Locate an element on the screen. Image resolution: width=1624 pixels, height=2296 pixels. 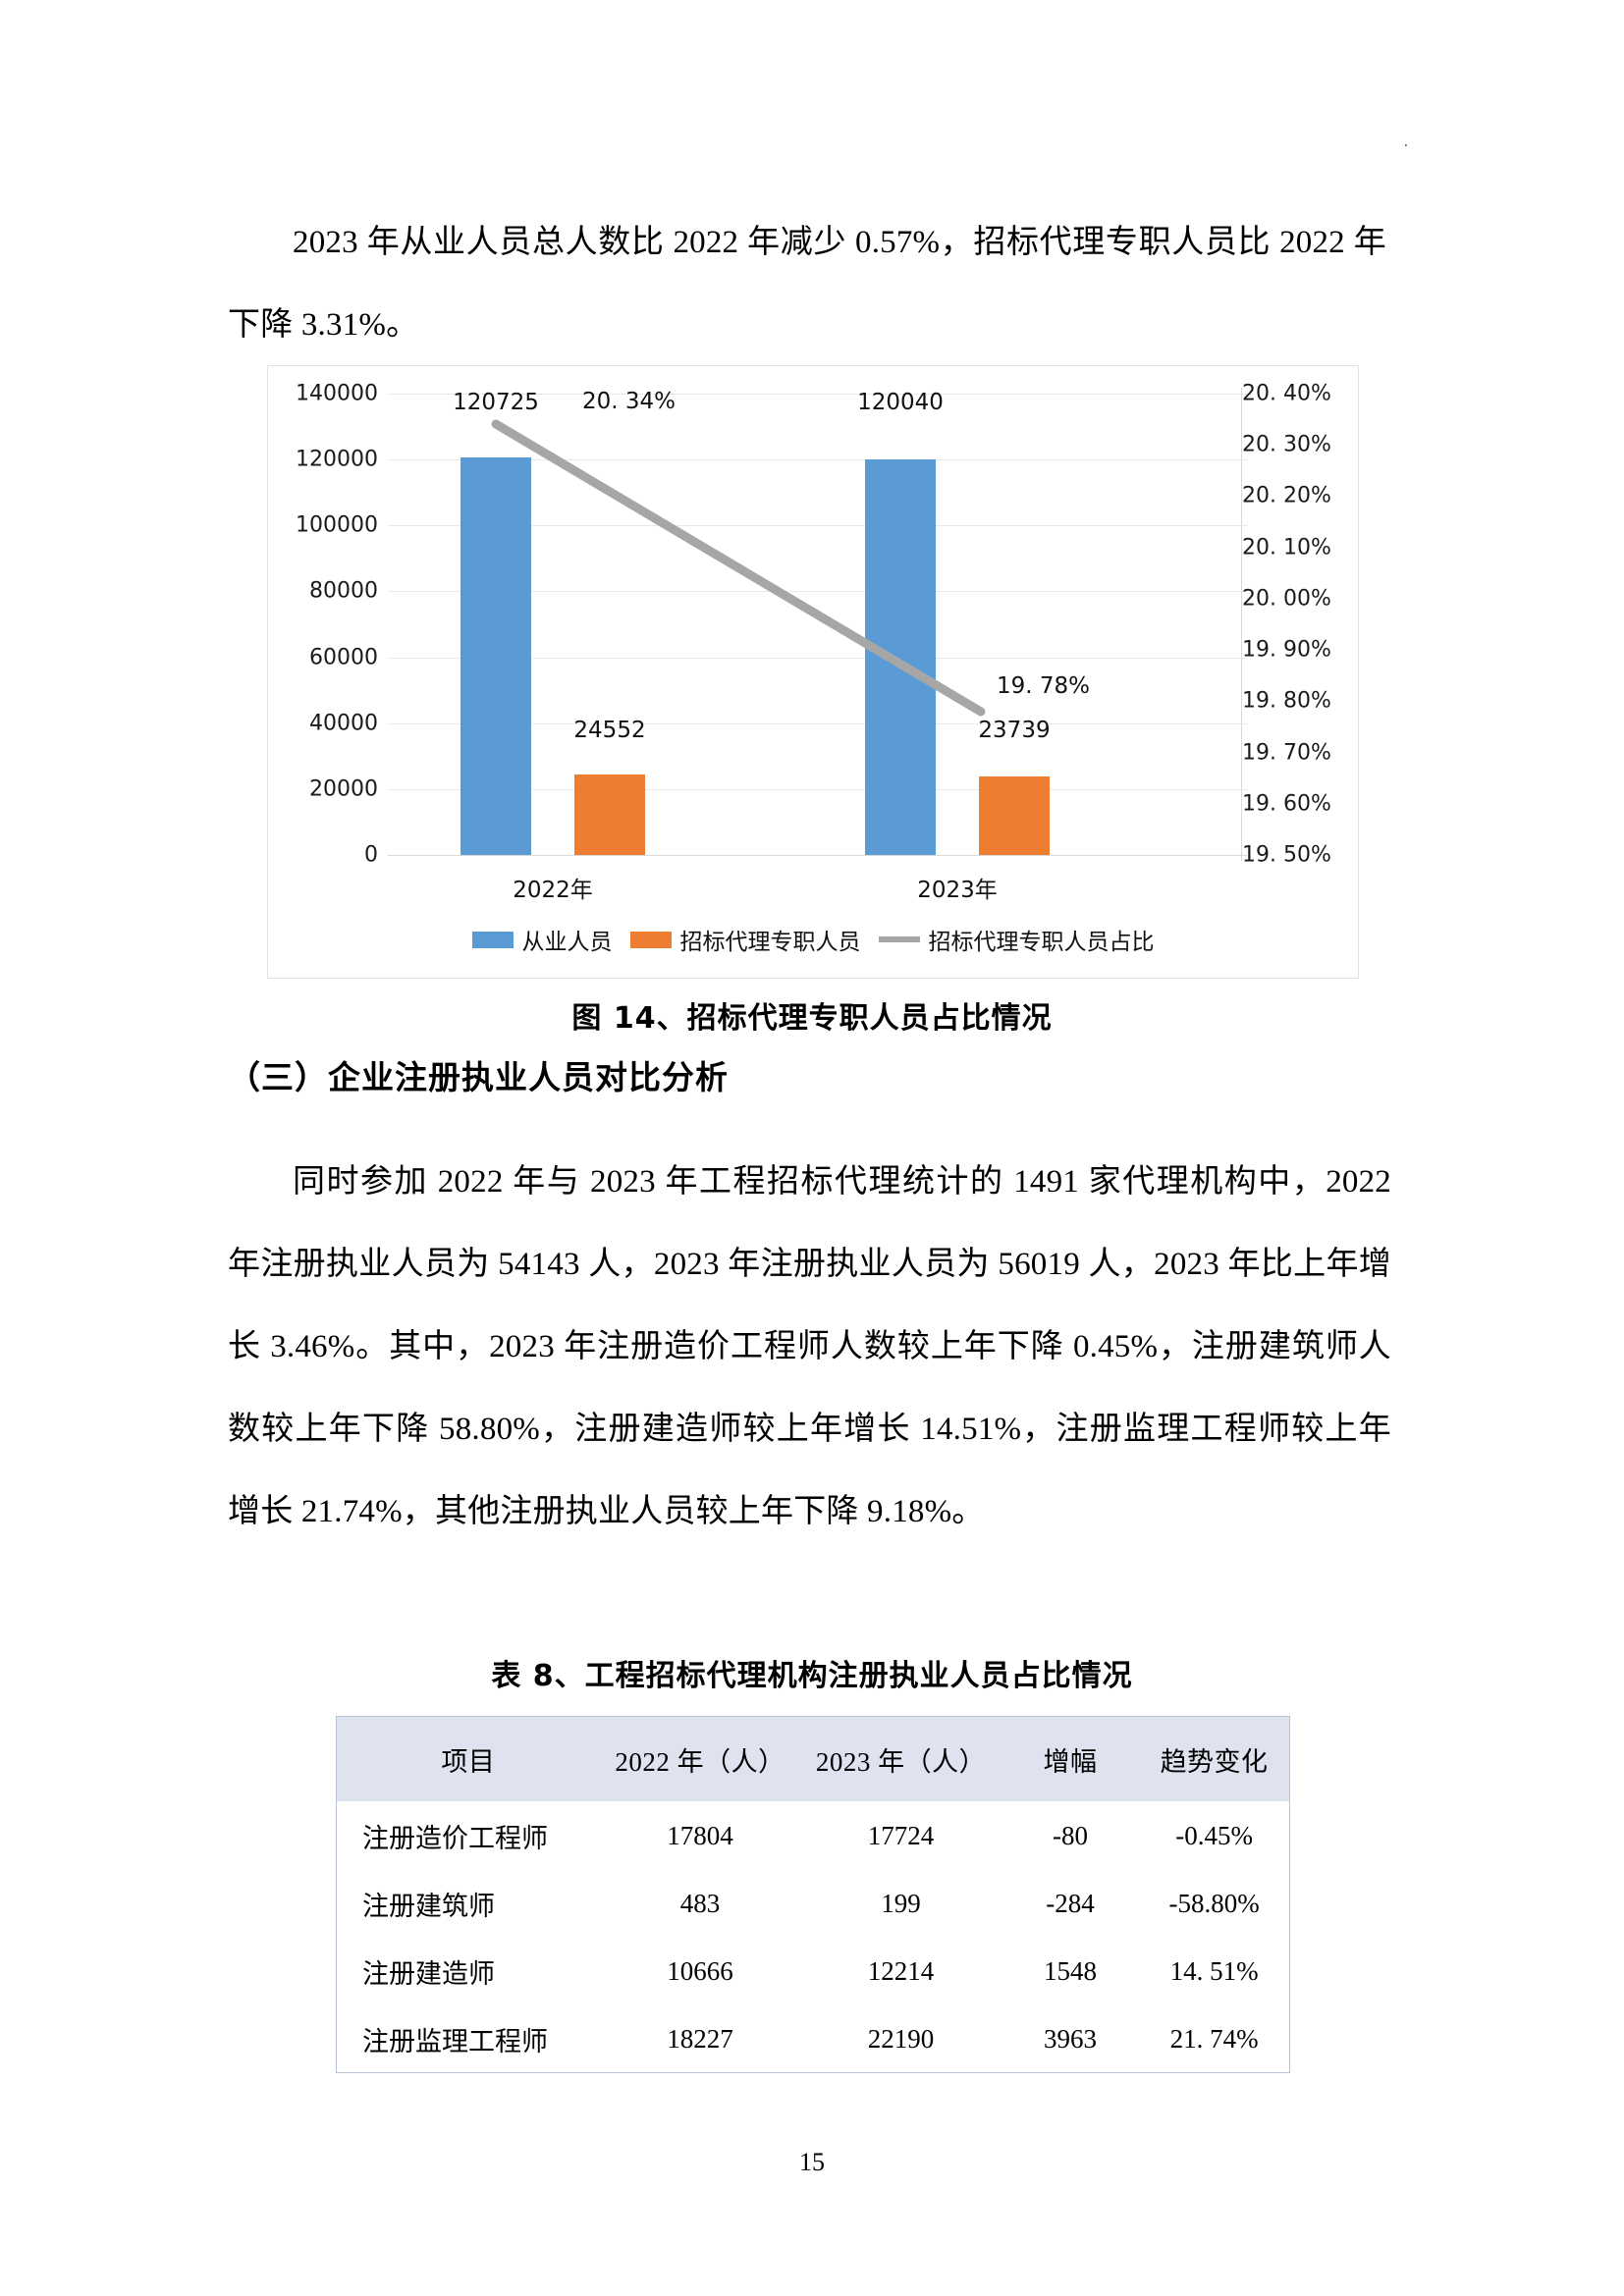
pct-label-2023: 19. 78% is located at coordinates (1044, 686).